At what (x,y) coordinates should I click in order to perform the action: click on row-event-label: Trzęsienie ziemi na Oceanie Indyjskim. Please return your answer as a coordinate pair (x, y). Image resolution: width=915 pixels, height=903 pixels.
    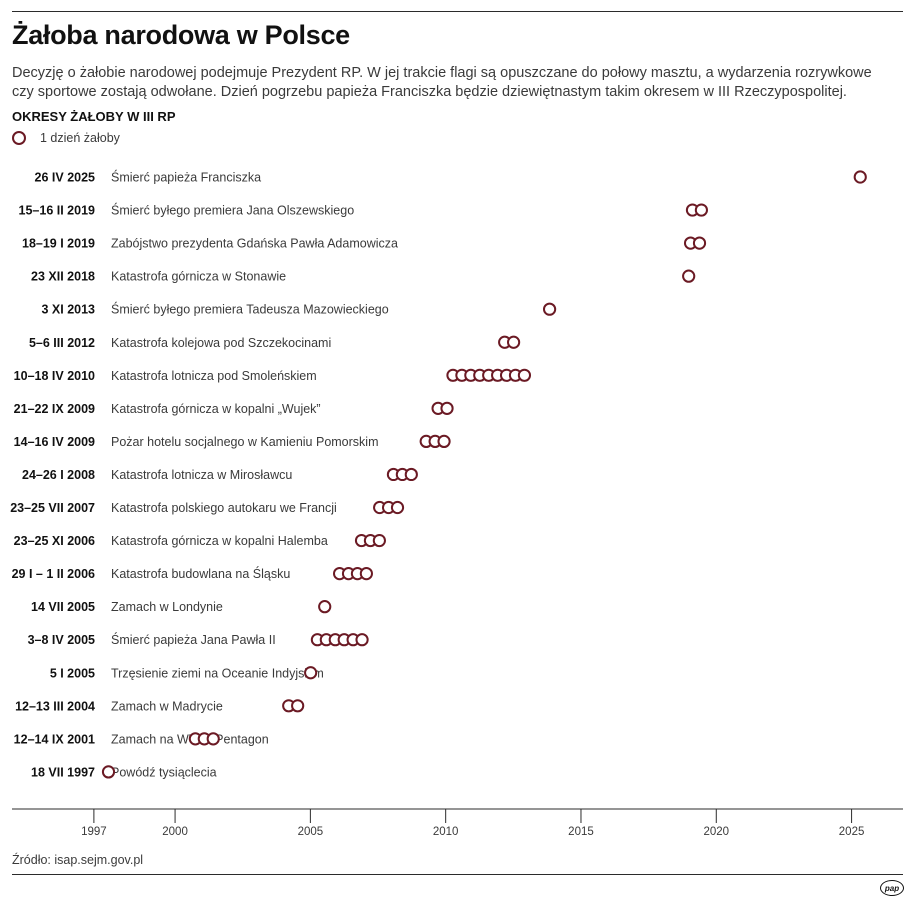
    Looking at the image, I should click on (217, 673).